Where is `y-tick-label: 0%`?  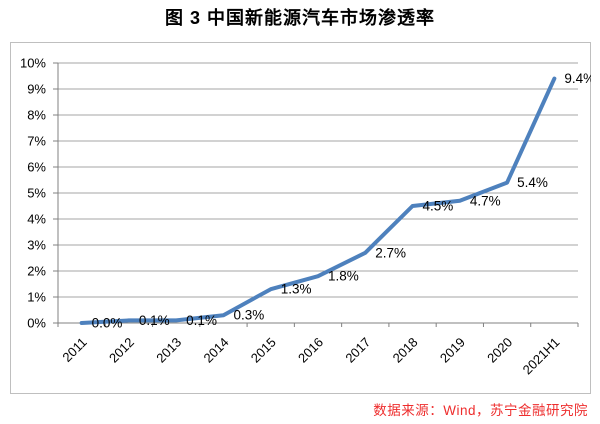
y-tick-label: 0% is located at coordinates (36, 323).